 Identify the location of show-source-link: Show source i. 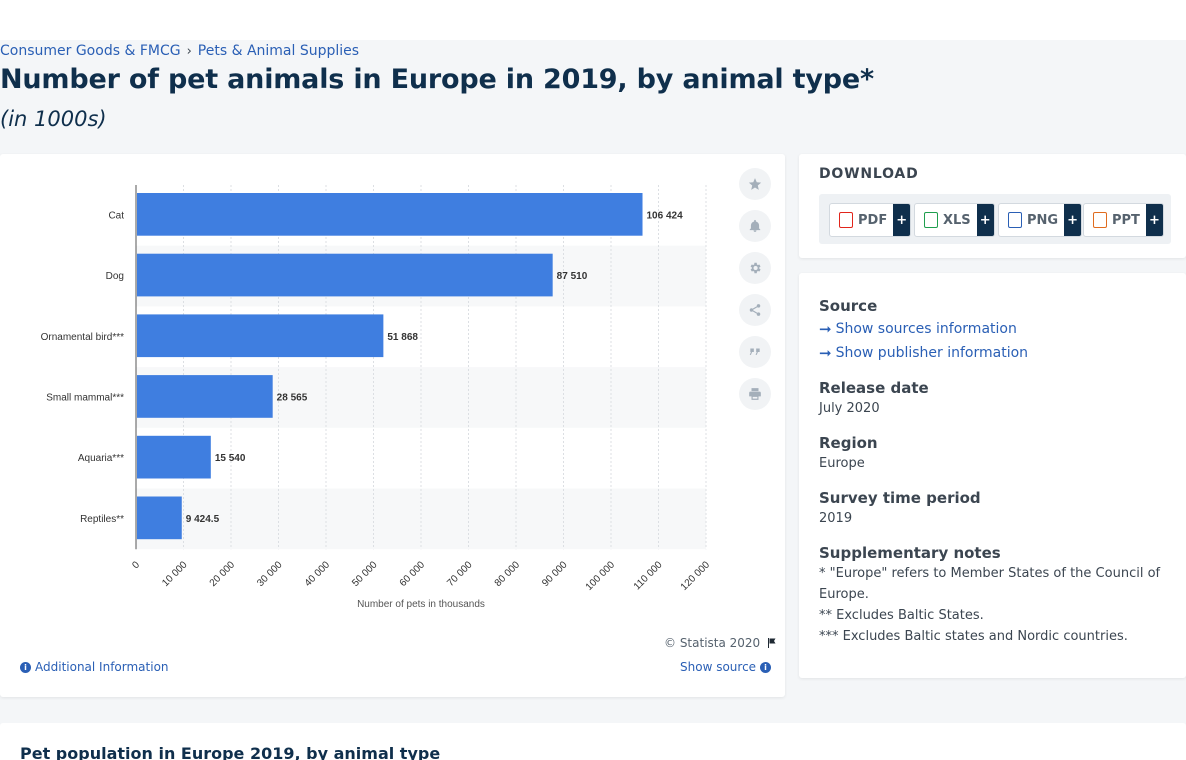
(726, 667).